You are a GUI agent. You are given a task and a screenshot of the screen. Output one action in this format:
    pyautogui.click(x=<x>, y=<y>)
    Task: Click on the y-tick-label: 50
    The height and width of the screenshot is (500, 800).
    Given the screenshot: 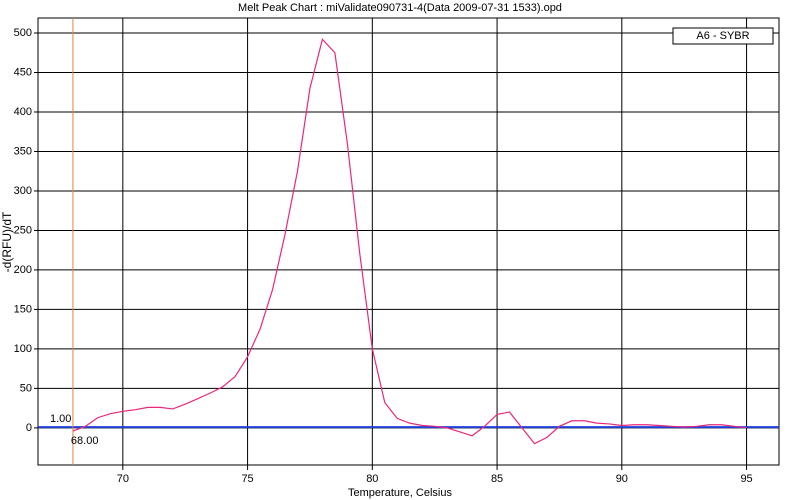 What is the action you would take?
    pyautogui.click(x=26, y=388)
    